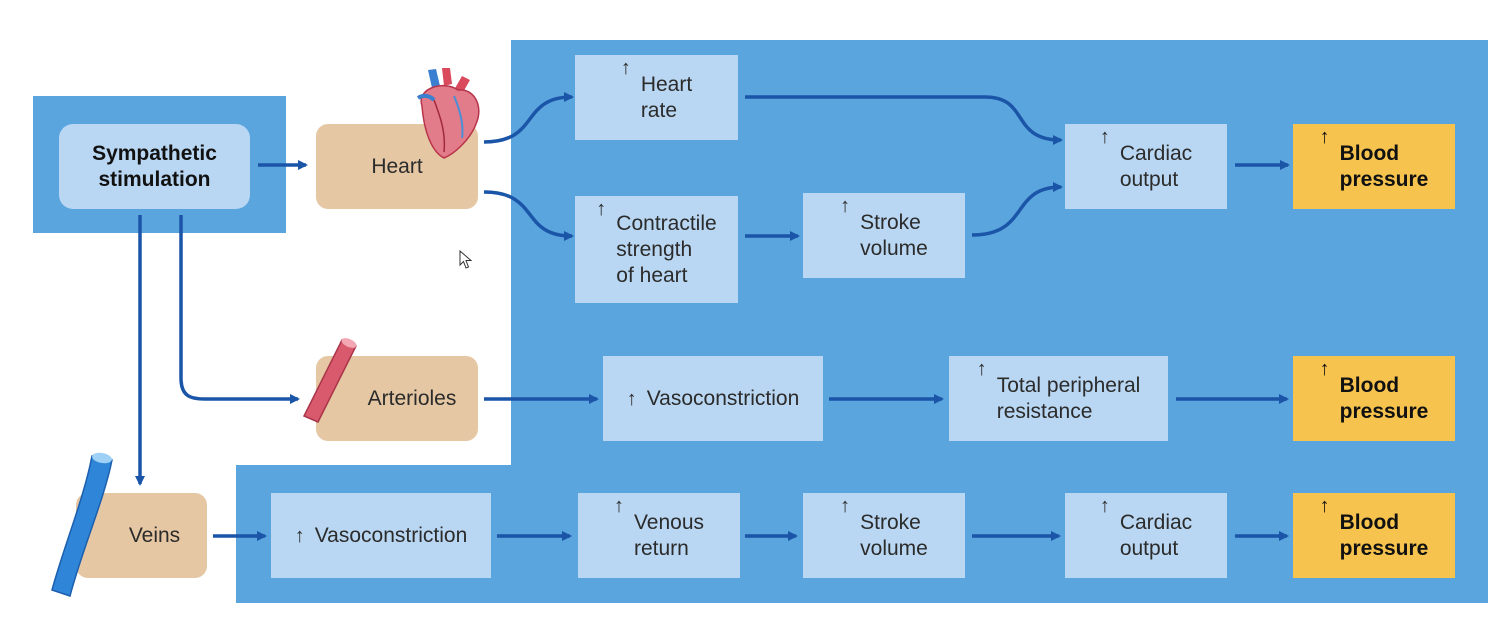 The height and width of the screenshot is (633, 1499). I want to click on stroke-volume-1-line2: volume, so click(894, 248).